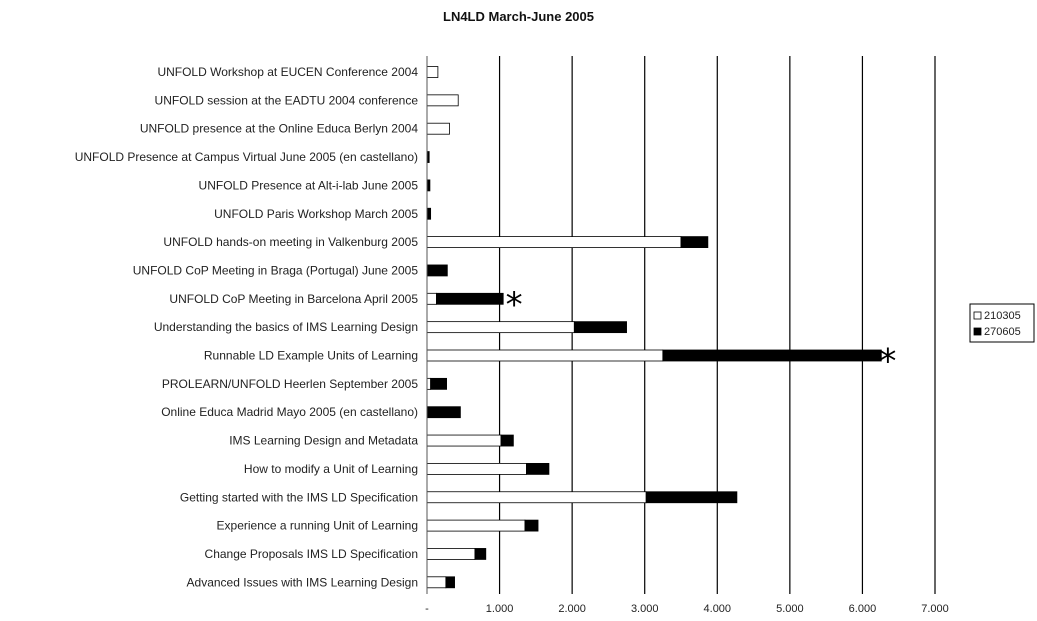  I want to click on tick-labels: - 1.000 2.000 3.000 4.000 5.000 6.000 7.000, so click(687, 609).